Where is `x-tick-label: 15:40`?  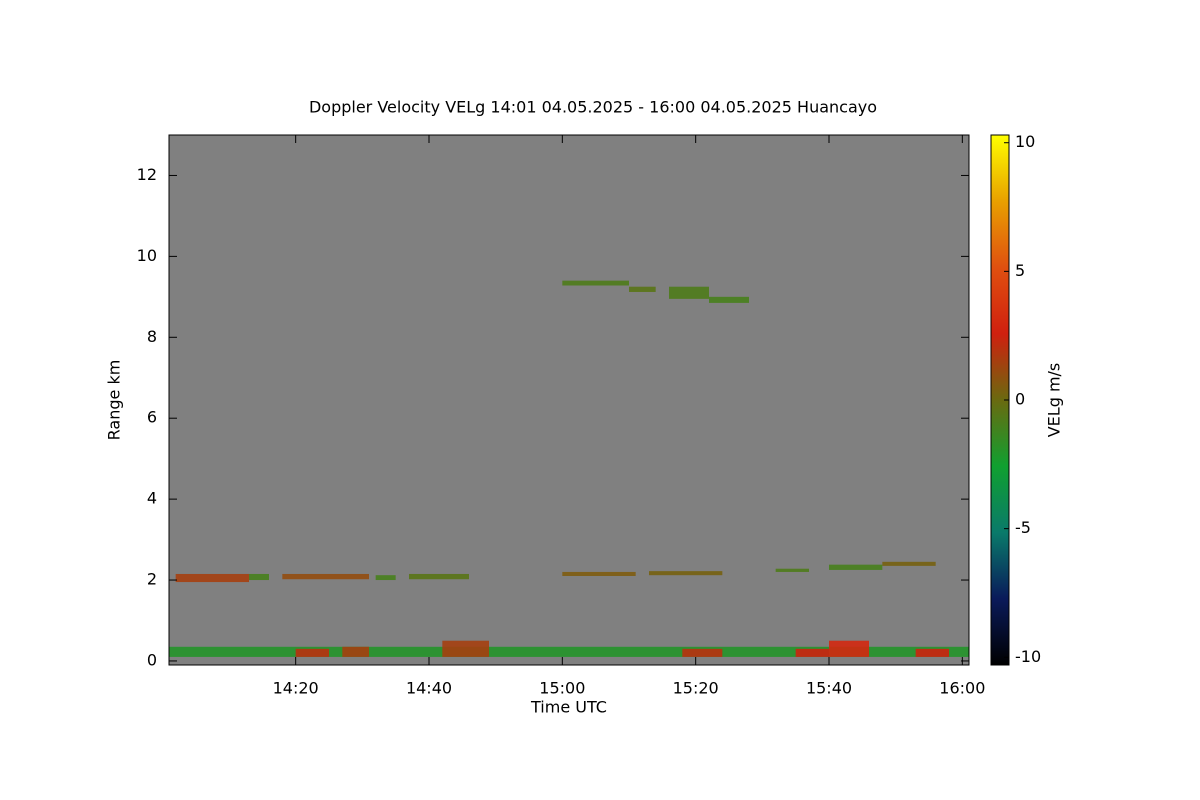
x-tick-label: 15:40 is located at coordinates (829, 688).